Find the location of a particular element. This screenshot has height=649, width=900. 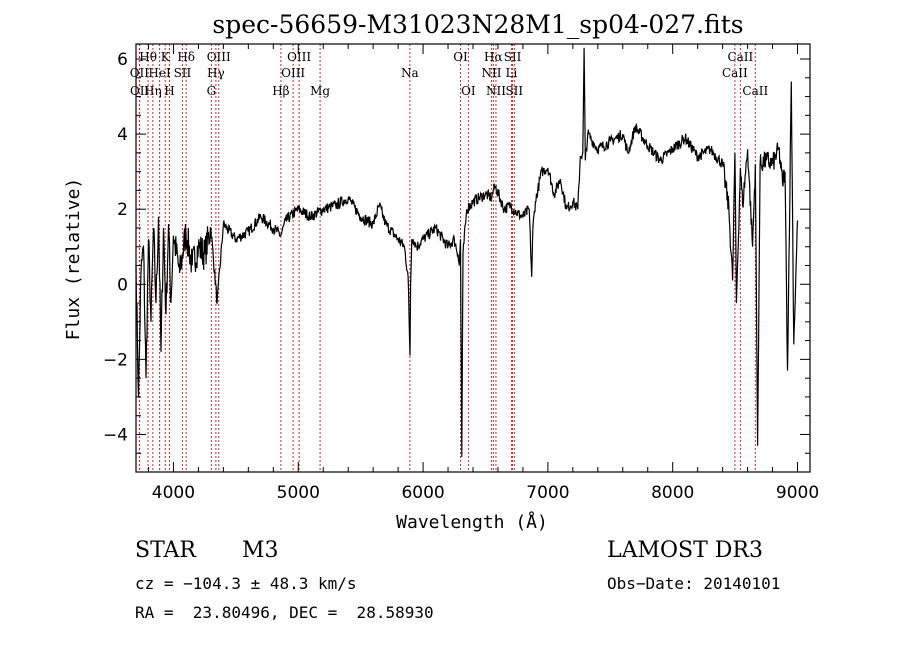

x-tick-label-4000: 4000 is located at coordinates (173, 493).